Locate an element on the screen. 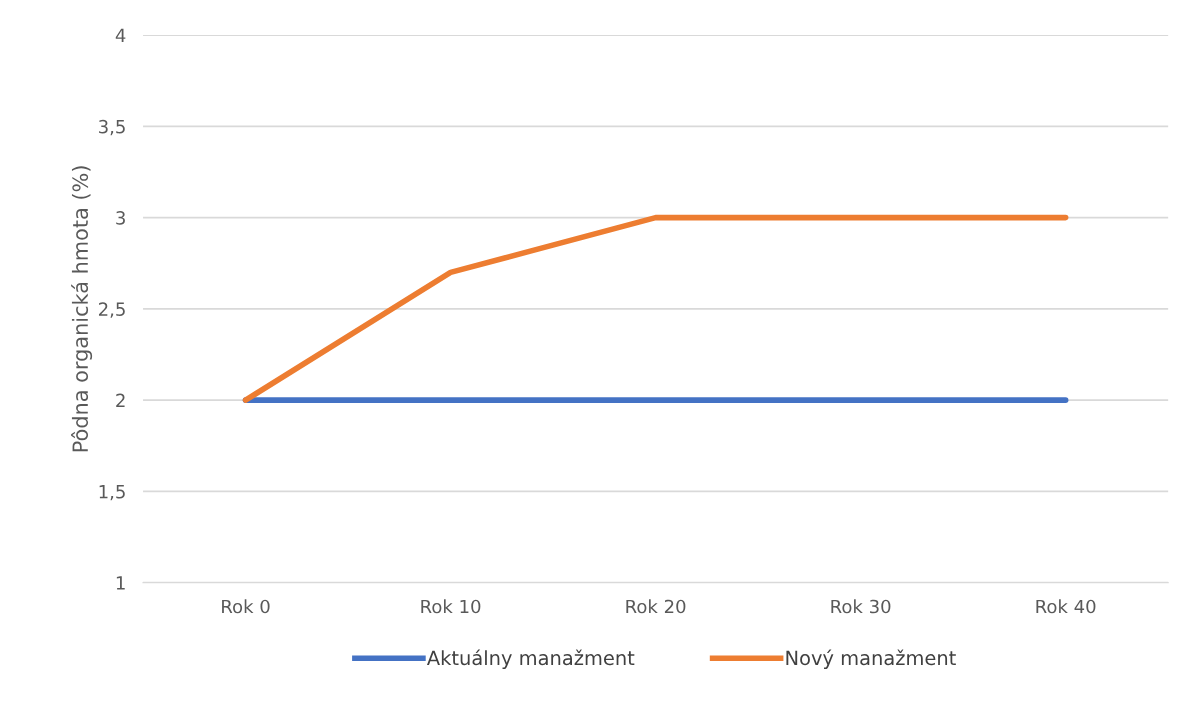 The image size is (1192, 702). y-tick-label: 2 is located at coordinates (120, 400).